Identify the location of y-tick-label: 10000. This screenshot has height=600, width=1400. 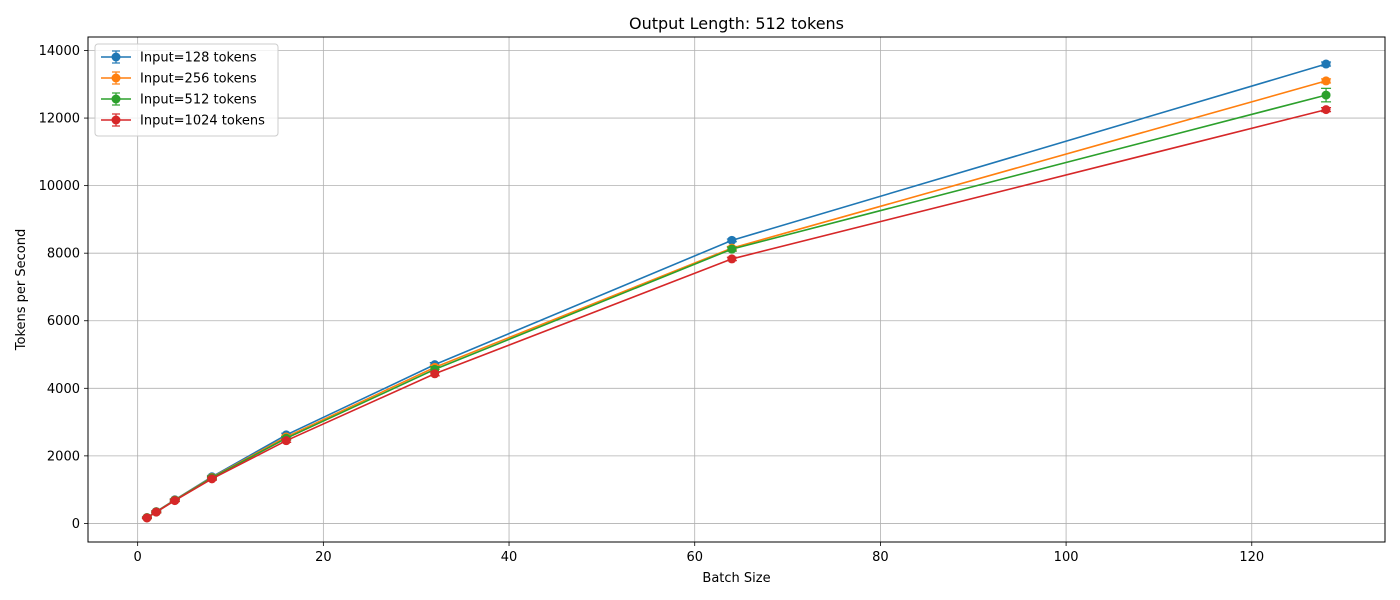
(59, 186).